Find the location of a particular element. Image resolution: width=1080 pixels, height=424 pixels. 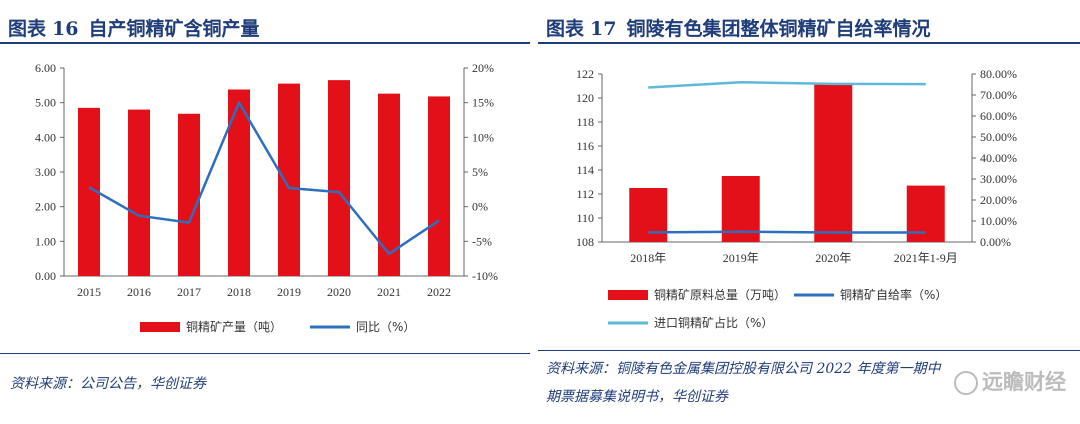

x-tick-label: 2020 is located at coordinates (339, 292).